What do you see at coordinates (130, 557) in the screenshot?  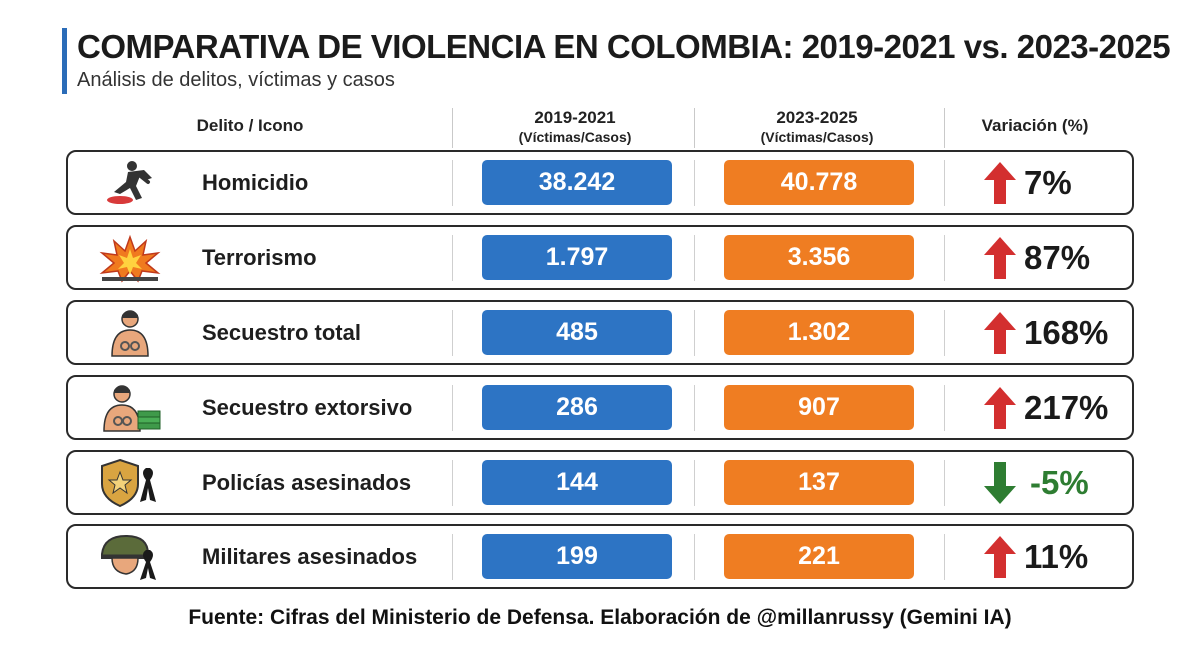 I see `military-helmet-icon` at bounding box center [130, 557].